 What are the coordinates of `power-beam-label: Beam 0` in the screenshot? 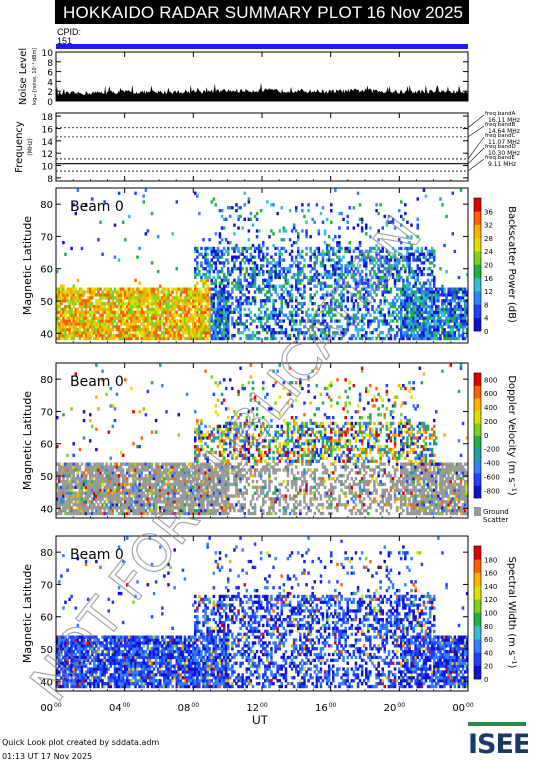 It's located at (97, 207).